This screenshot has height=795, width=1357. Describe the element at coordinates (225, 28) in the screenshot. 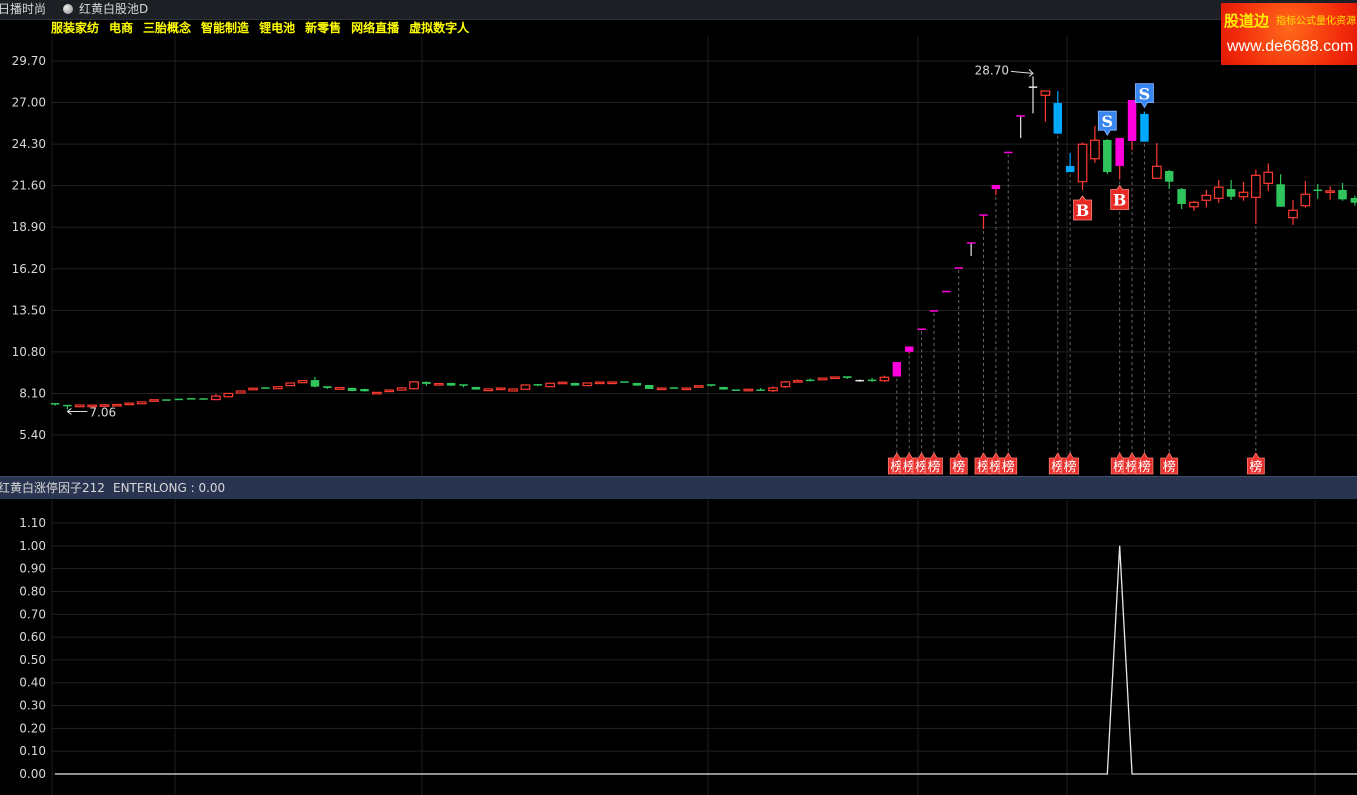

I see `concept-tag: 智能制造` at that location.